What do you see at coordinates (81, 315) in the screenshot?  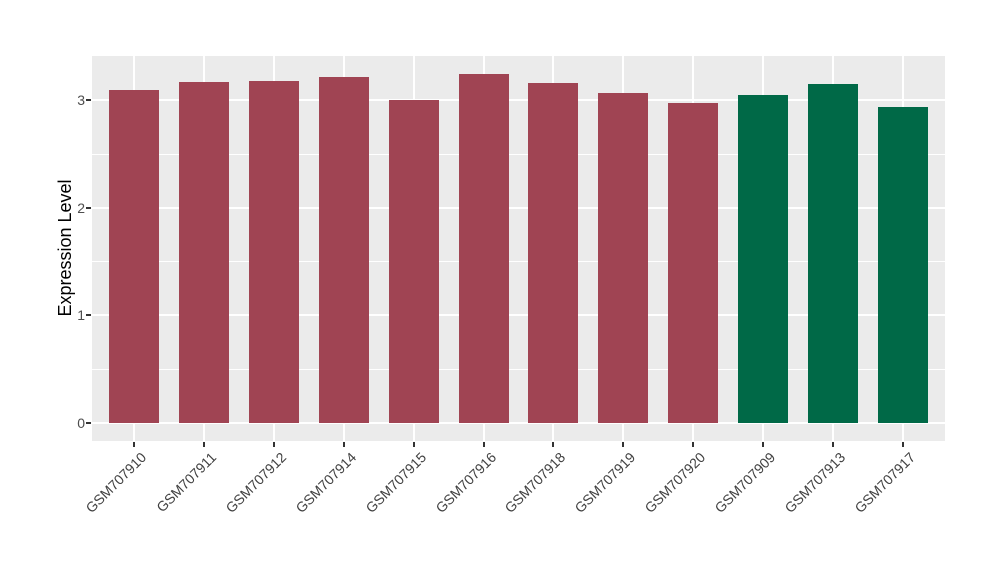 I see `y-tick-label-1: 1` at bounding box center [81, 315].